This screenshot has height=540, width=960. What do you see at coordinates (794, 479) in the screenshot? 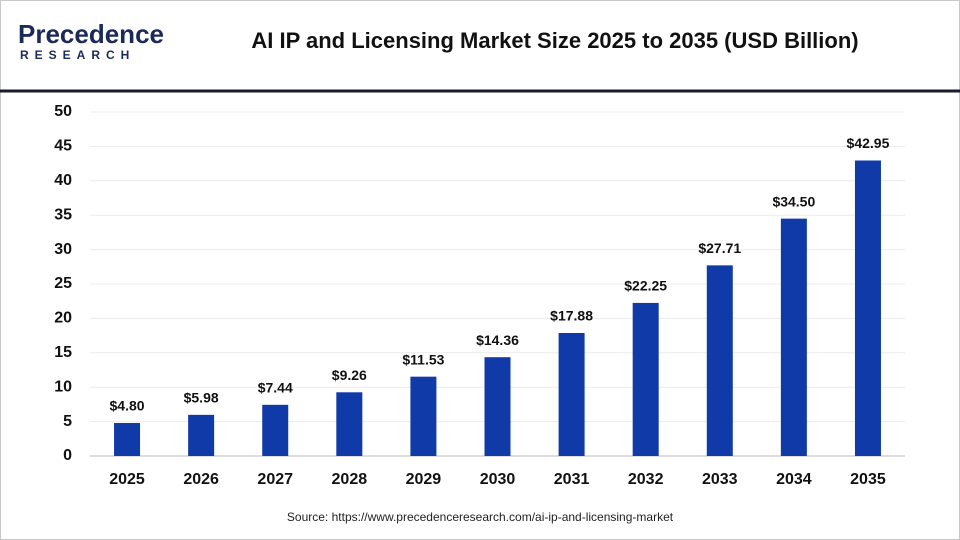
I see `x-tick-label: 2034` at bounding box center [794, 479].